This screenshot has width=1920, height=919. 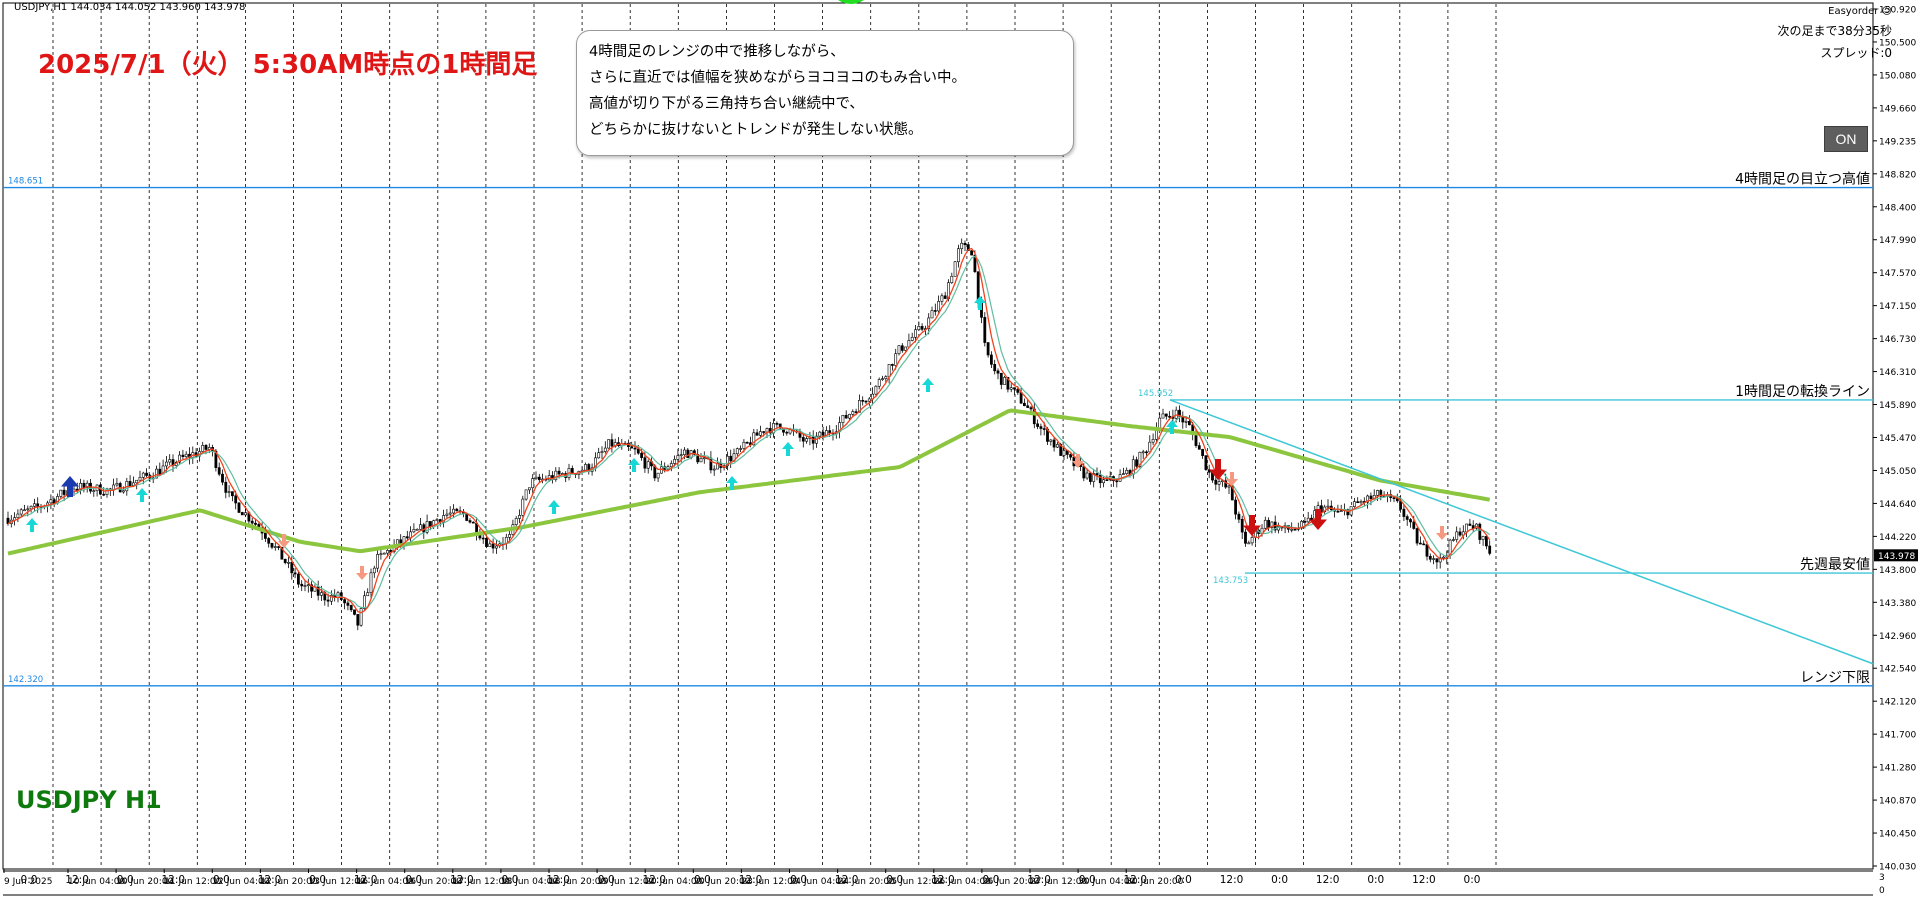 What do you see at coordinates (1897, 703) in the screenshot?
I see `price-tick-label: 142.120` at bounding box center [1897, 703].